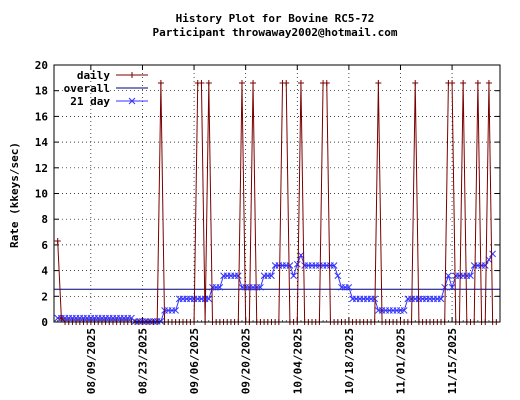 The image size is (520, 400). I want to click on legend-label-overall: overall, so click(87, 88).